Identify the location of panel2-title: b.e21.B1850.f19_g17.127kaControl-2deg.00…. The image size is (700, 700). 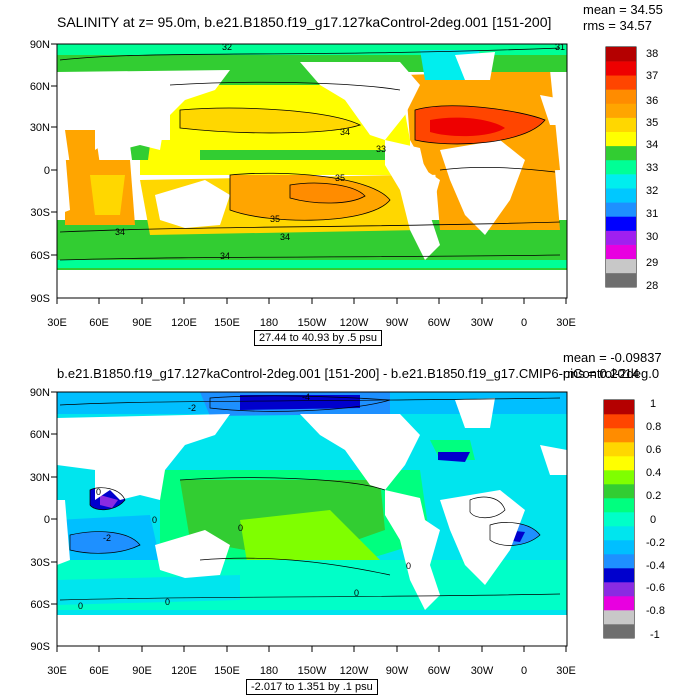
(358, 373).